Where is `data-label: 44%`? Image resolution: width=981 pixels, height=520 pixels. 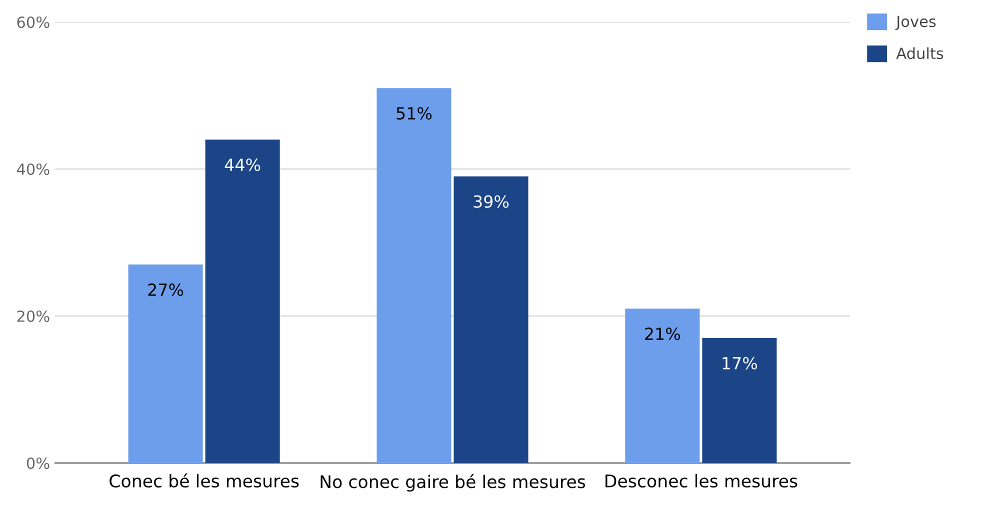 data-label: 44% is located at coordinates (242, 165).